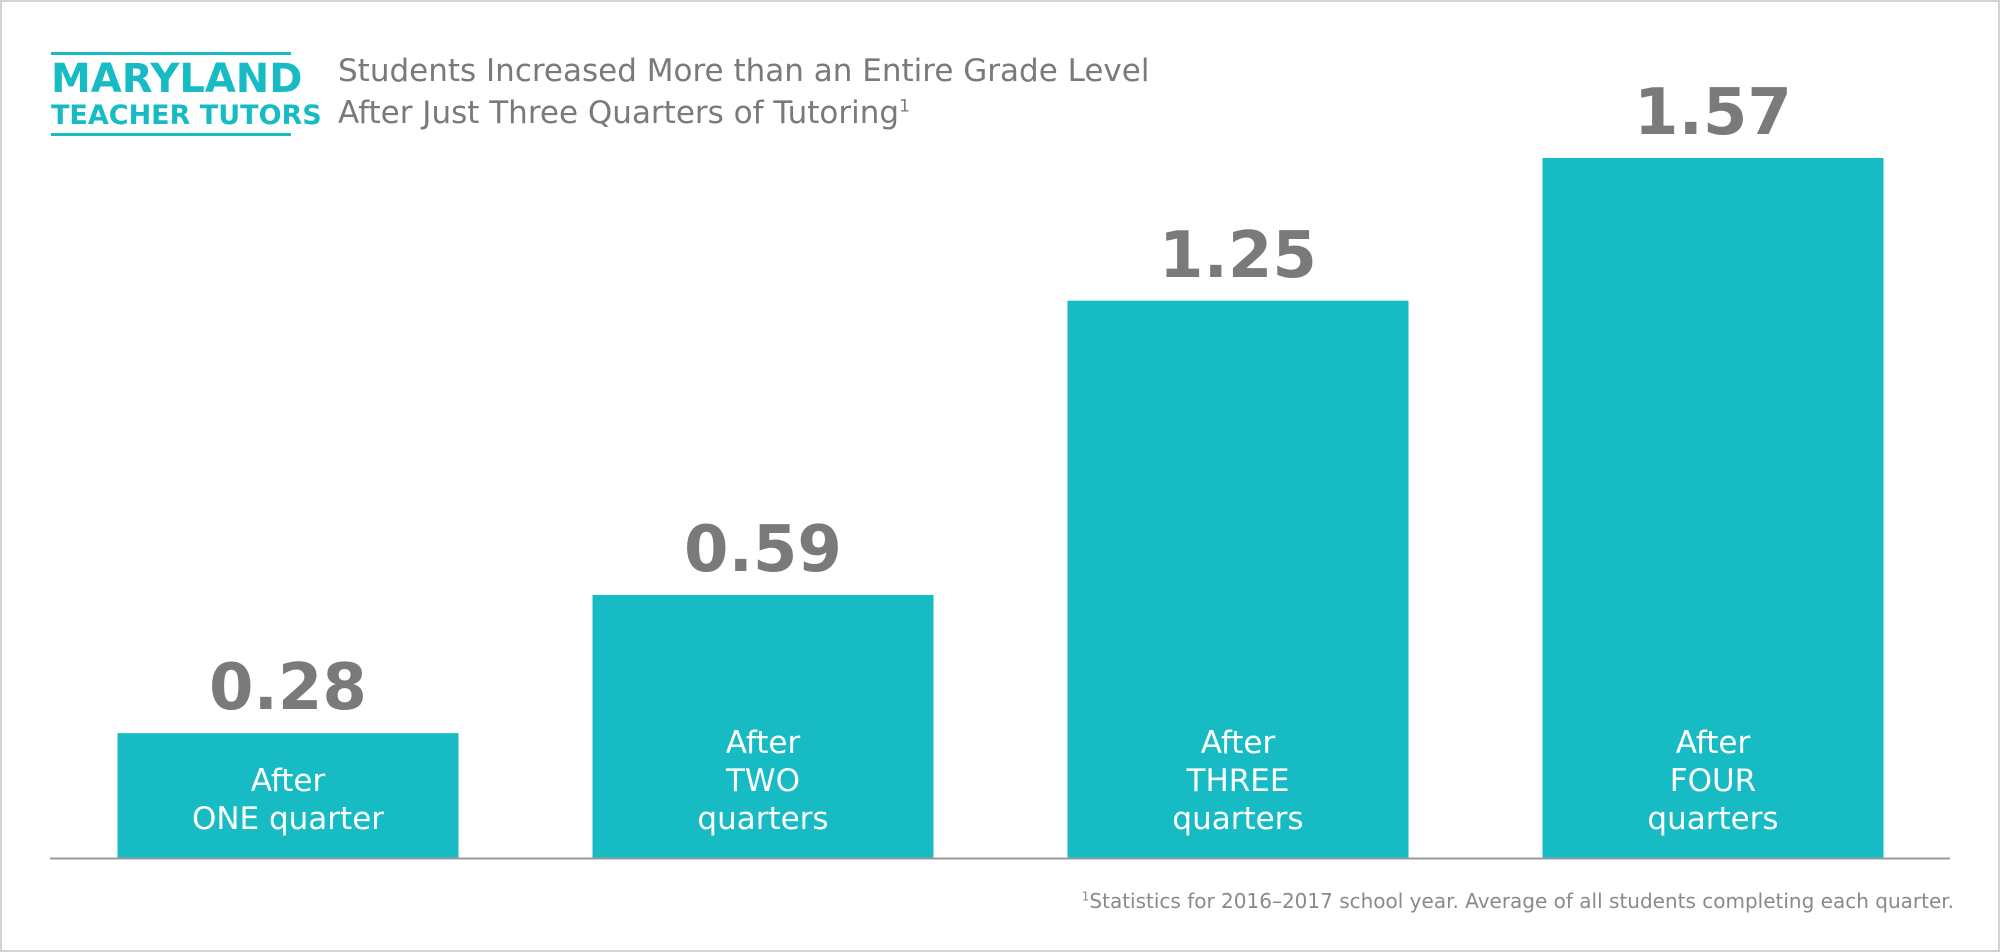 The image size is (2000, 952). I want to click on chart-title-line-2-text: After Just Three Quarters of Tutoring, so click(619, 113).